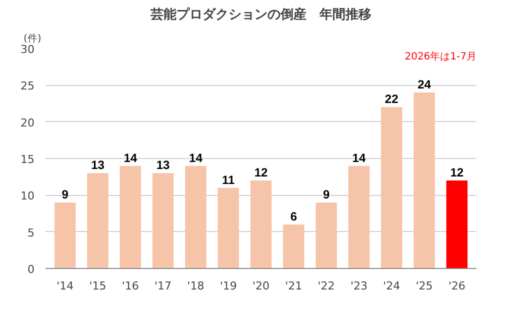  I want to click on data-label: 6, so click(294, 217).